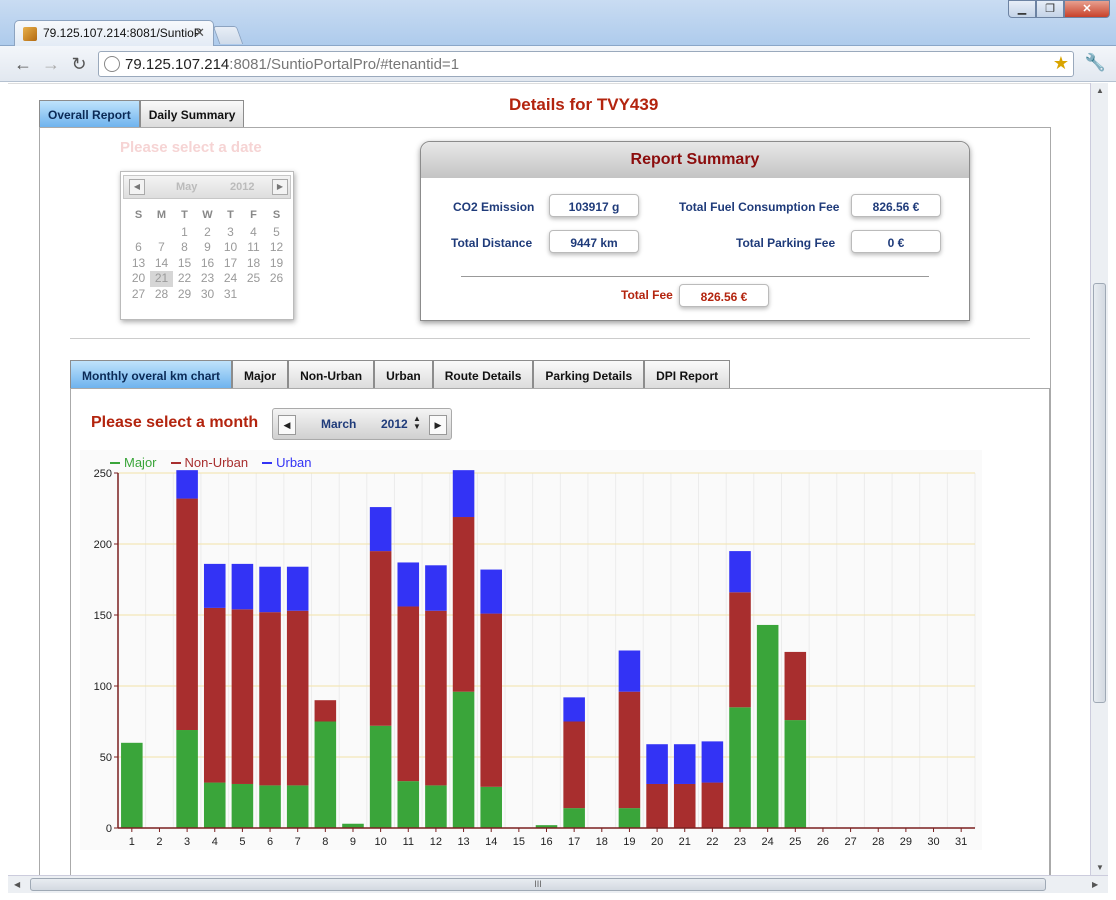 This screenshot has height=900, width=1116. I want to click on legend-swatch-major, so click(115, 462).